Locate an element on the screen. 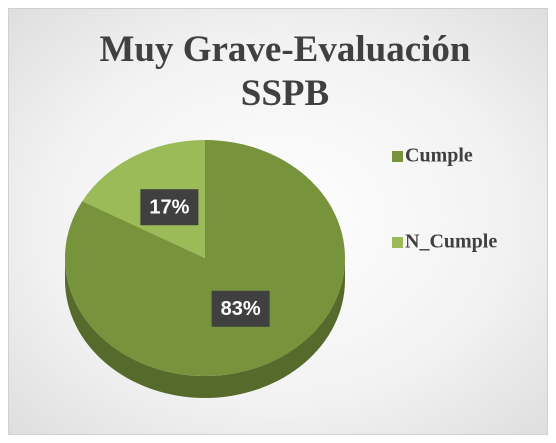 This screenshot has height=443, width=556. data-label: 17% is located at coordinates (169, 207).